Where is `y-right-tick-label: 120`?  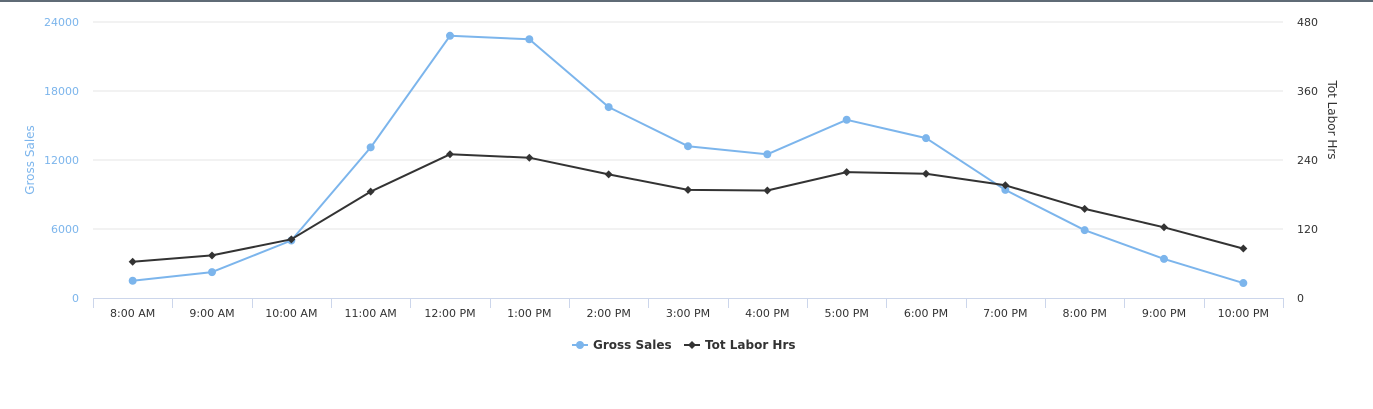
y-right-tick-label: 120 is located at coordinates (1307, 229).